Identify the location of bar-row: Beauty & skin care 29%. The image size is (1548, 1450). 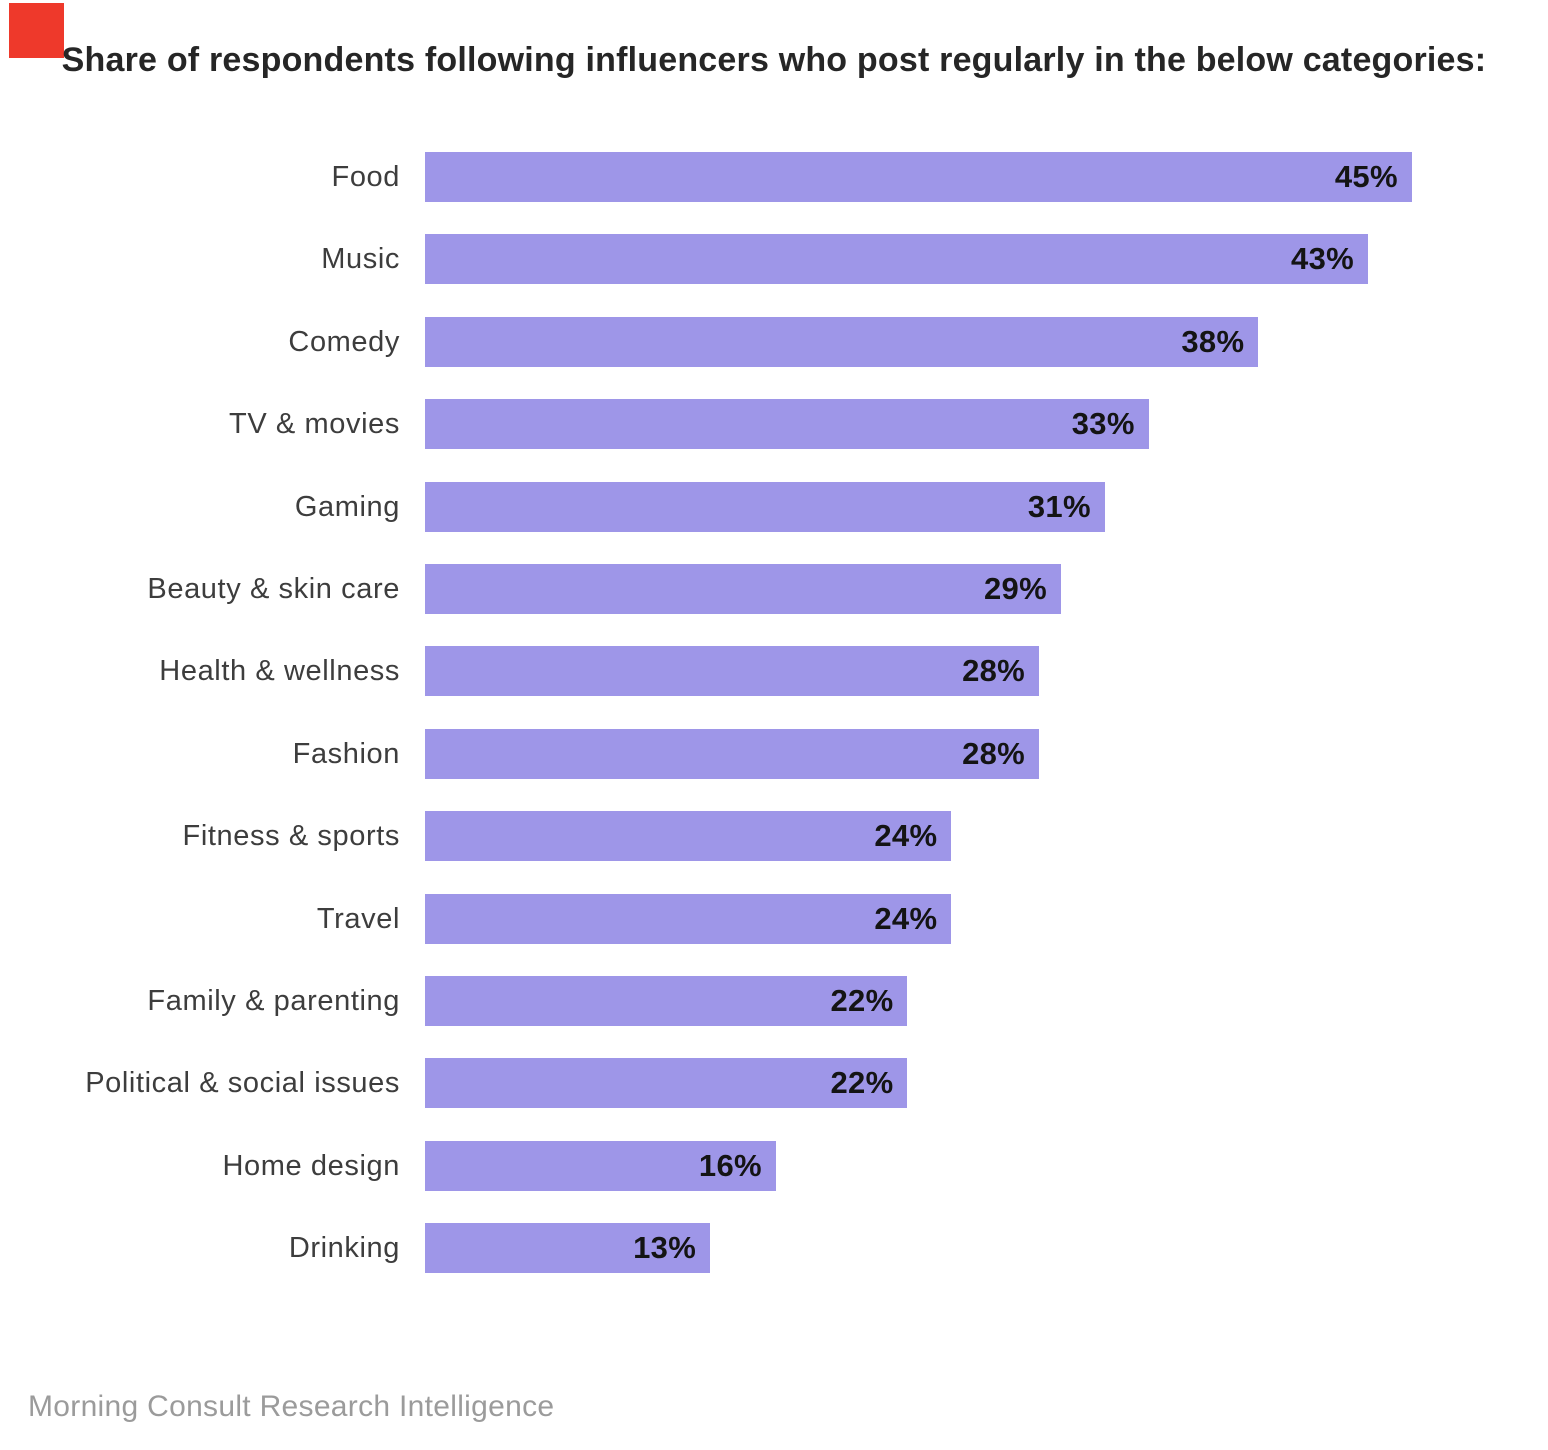
(774, 589).